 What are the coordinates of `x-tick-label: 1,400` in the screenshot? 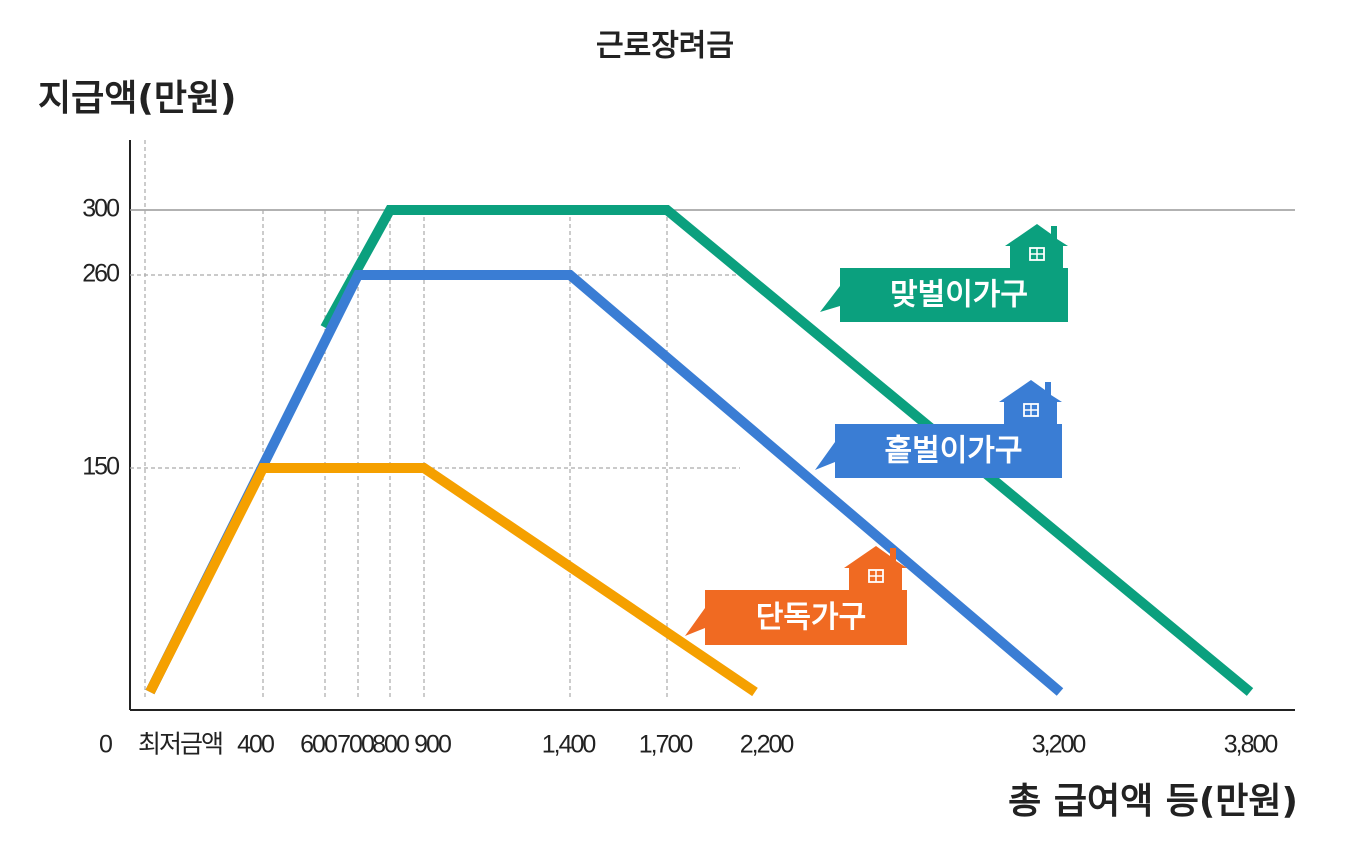 It's located at (569, 745).